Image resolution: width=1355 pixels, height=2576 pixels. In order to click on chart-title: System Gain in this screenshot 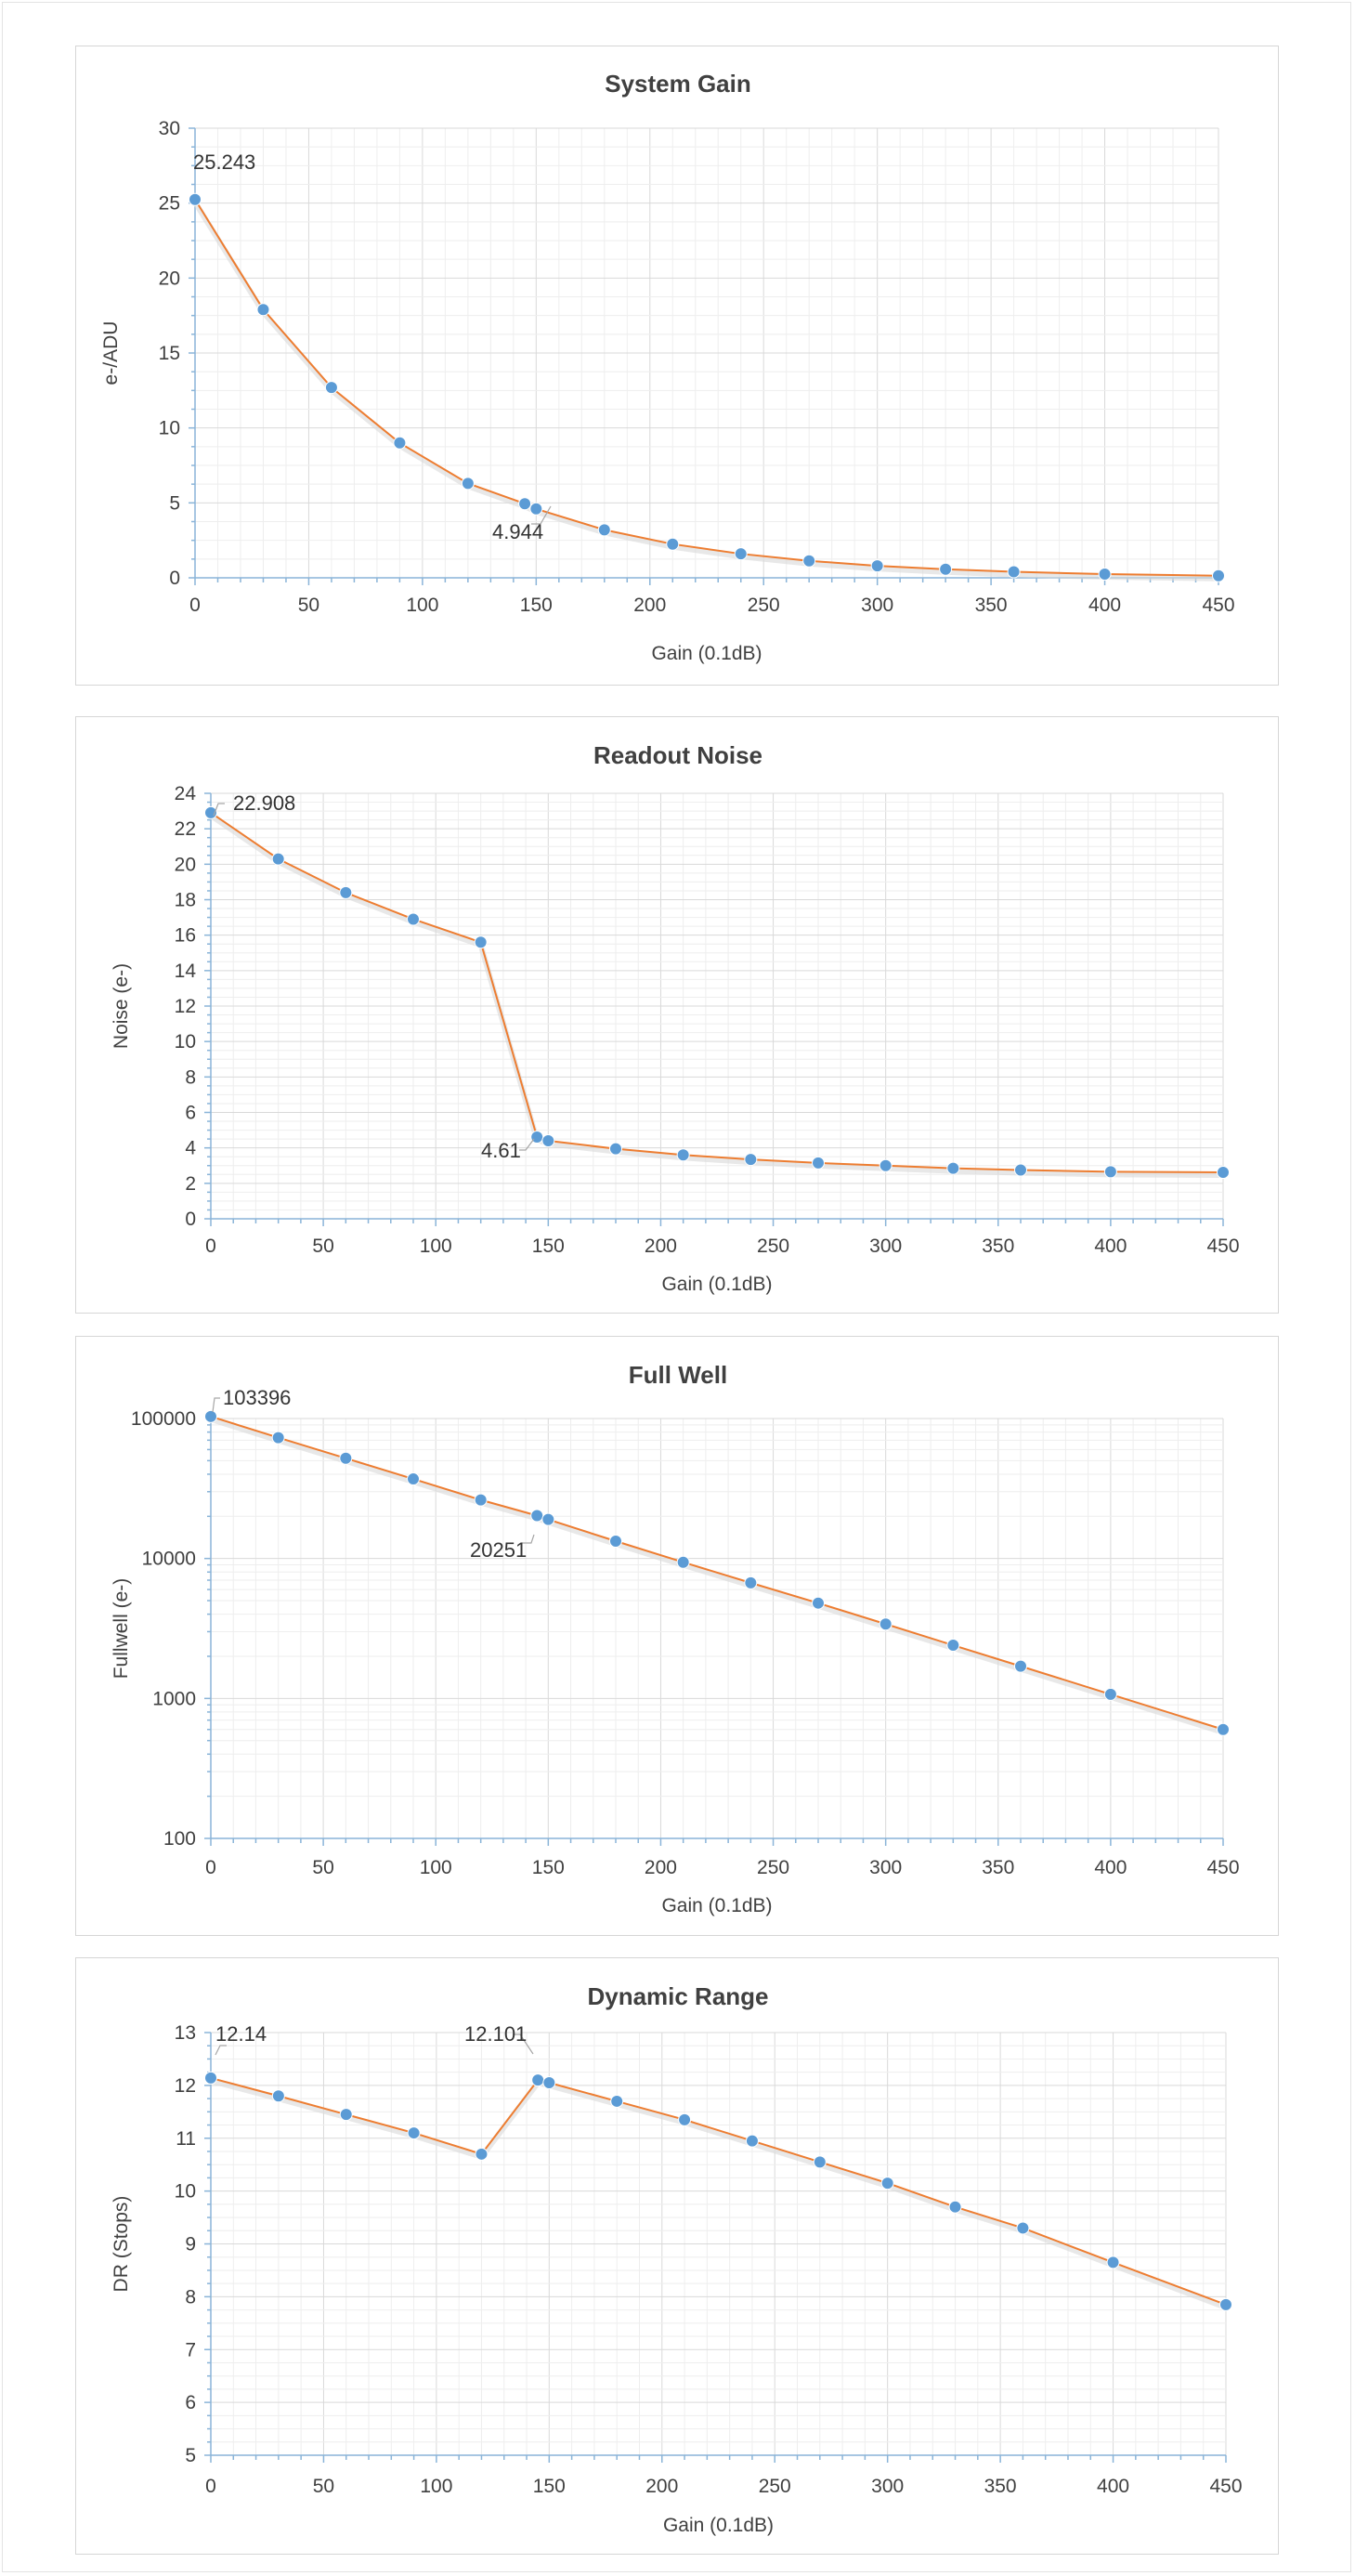, I will do `click(678, 84)`.